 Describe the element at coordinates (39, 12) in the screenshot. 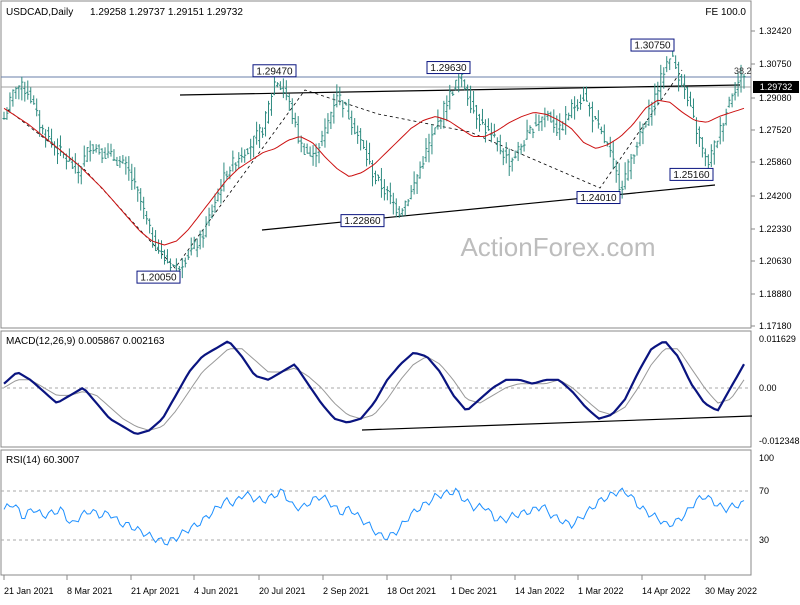

I see `symbol-title: USDCAD,Daily` at that location.